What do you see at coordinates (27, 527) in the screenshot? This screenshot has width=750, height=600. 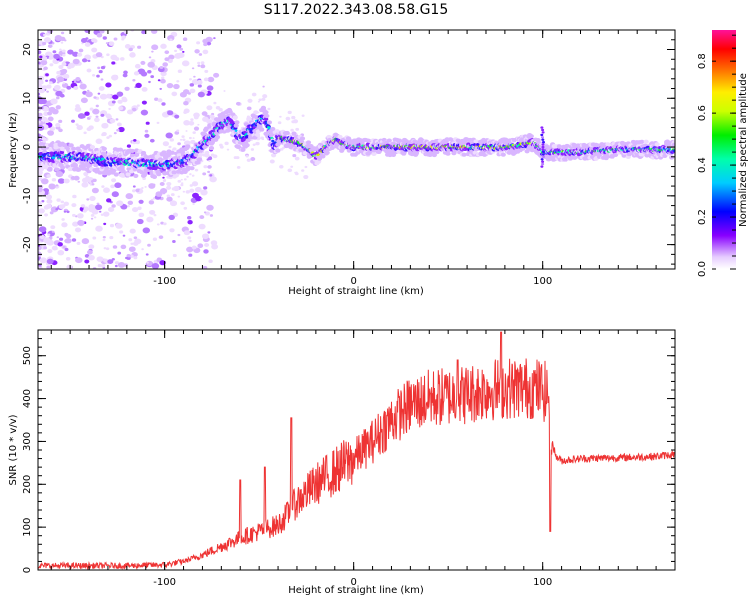 I see `snr-y-tick-label: 100` at bounding box center [27, 527].